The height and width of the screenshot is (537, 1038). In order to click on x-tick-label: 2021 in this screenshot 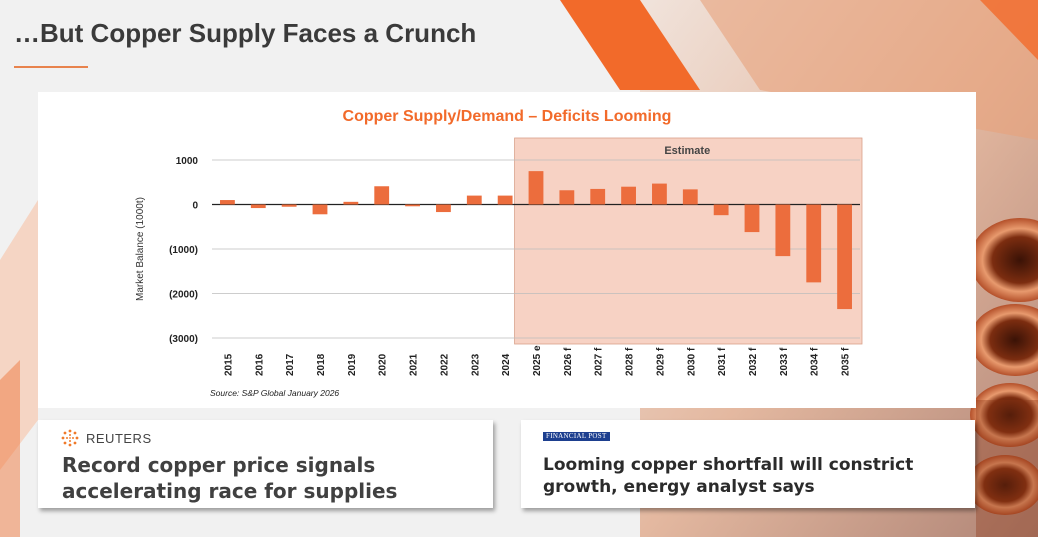, I will do `click(414, 364)`.